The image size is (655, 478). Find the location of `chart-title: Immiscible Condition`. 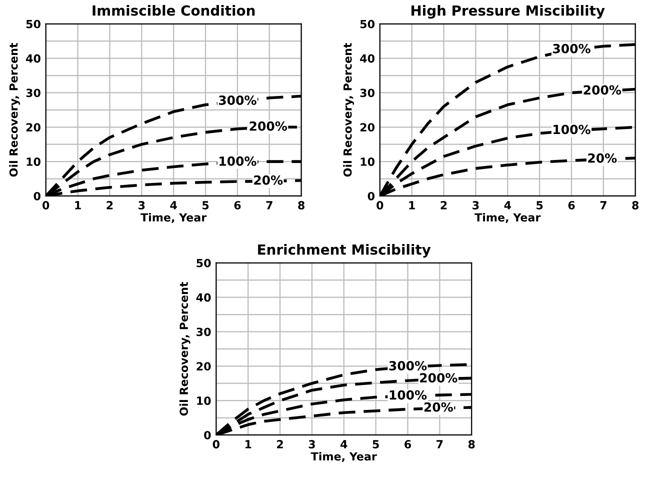

chart-title: Immiscible Condition is located at coordinates (173, 10).